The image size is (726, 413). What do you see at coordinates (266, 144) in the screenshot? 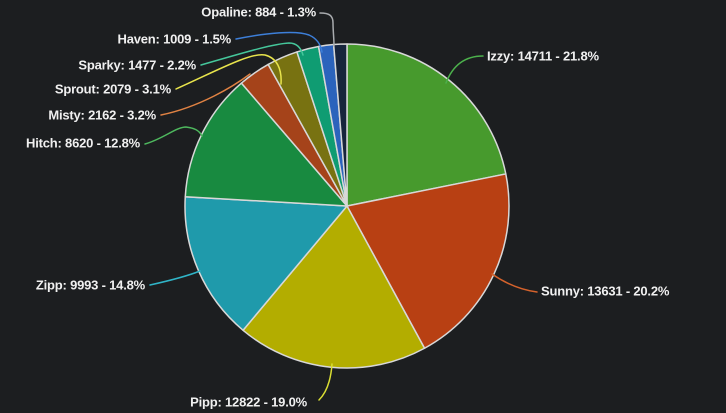
I see `pie-slice-hitch` at bounding box center [266, 144].